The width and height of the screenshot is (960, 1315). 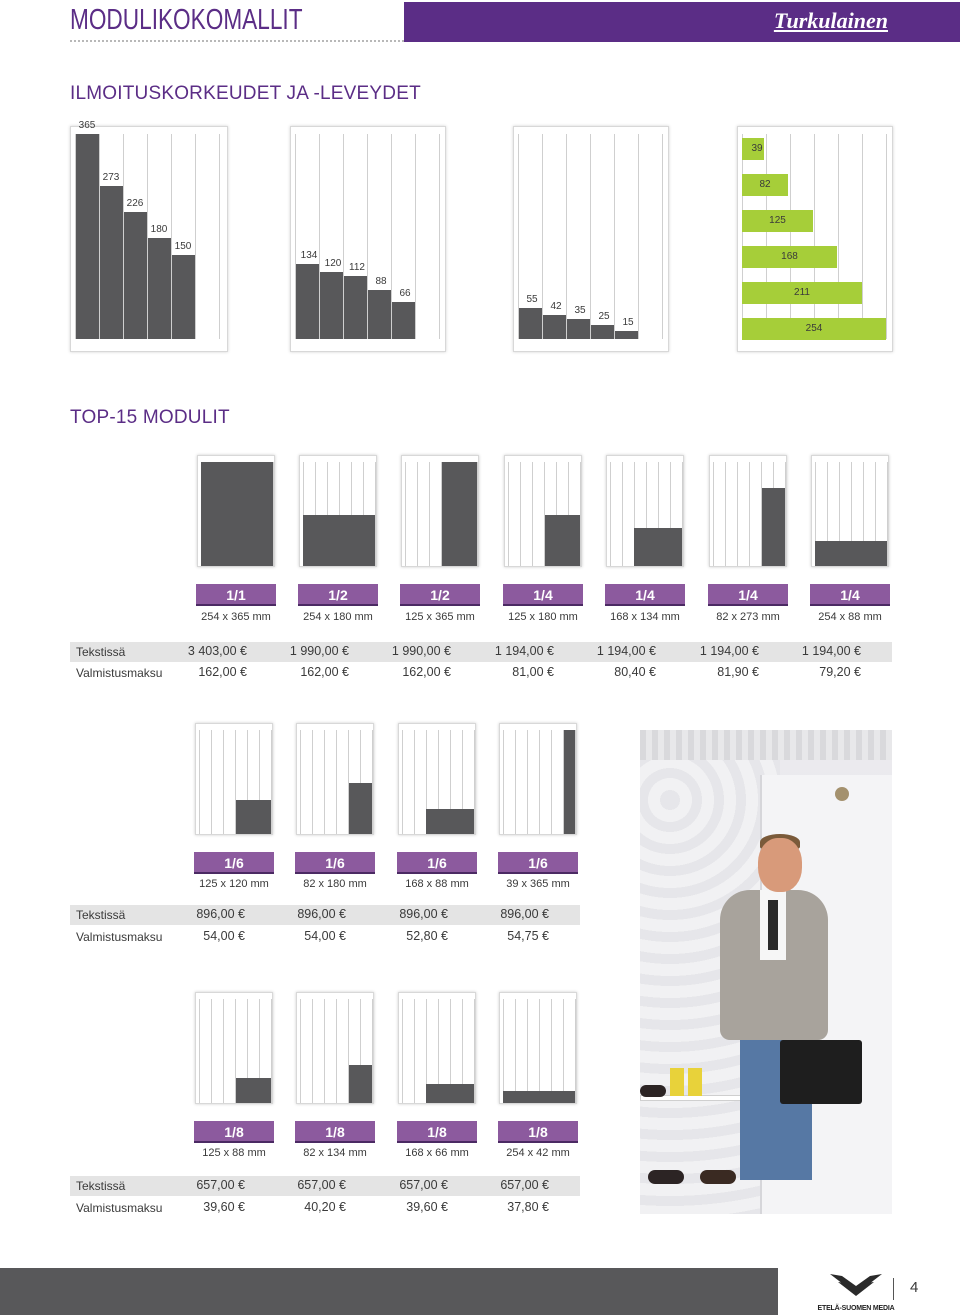 What do you see at coordinates (338, 617) in the screenshot?
I see `module-dimensions: 254 x 180 mm` at bounding box center [338, 617].